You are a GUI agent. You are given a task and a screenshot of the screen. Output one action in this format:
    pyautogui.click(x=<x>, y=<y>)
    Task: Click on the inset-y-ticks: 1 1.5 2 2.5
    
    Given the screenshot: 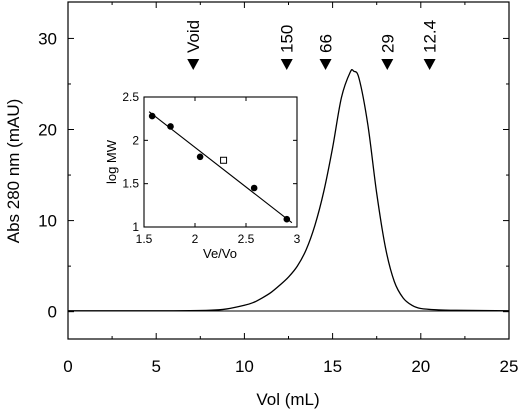 What is the action you would take?
    pyautogui.click(x=209, y=162)
    